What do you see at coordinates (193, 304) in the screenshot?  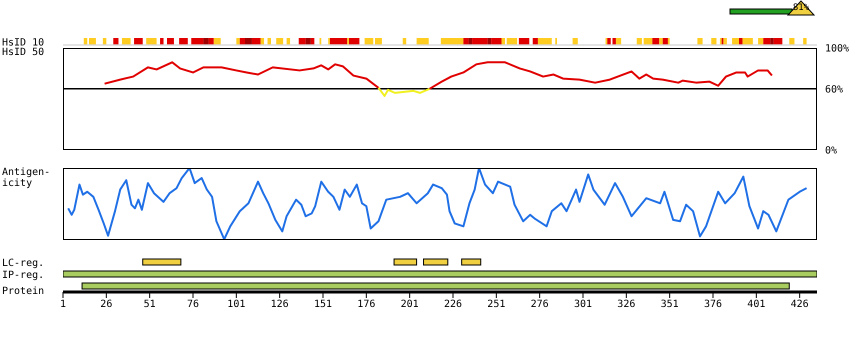 I see `x-tick-label: 76` at bounding box center [193, 304].